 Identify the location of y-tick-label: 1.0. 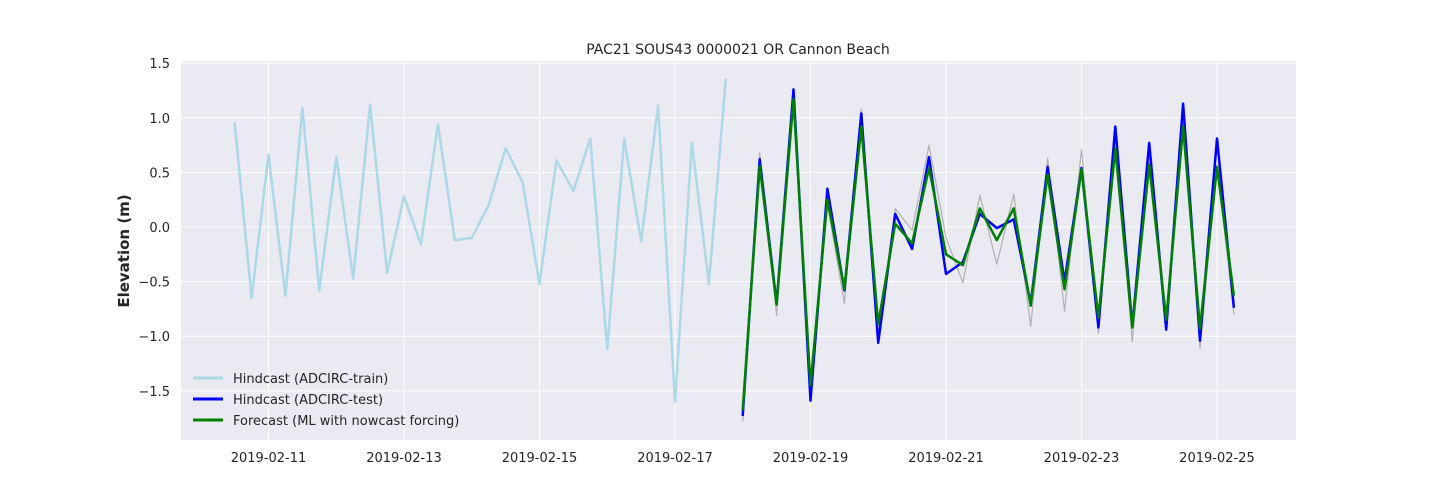
(159, 119).